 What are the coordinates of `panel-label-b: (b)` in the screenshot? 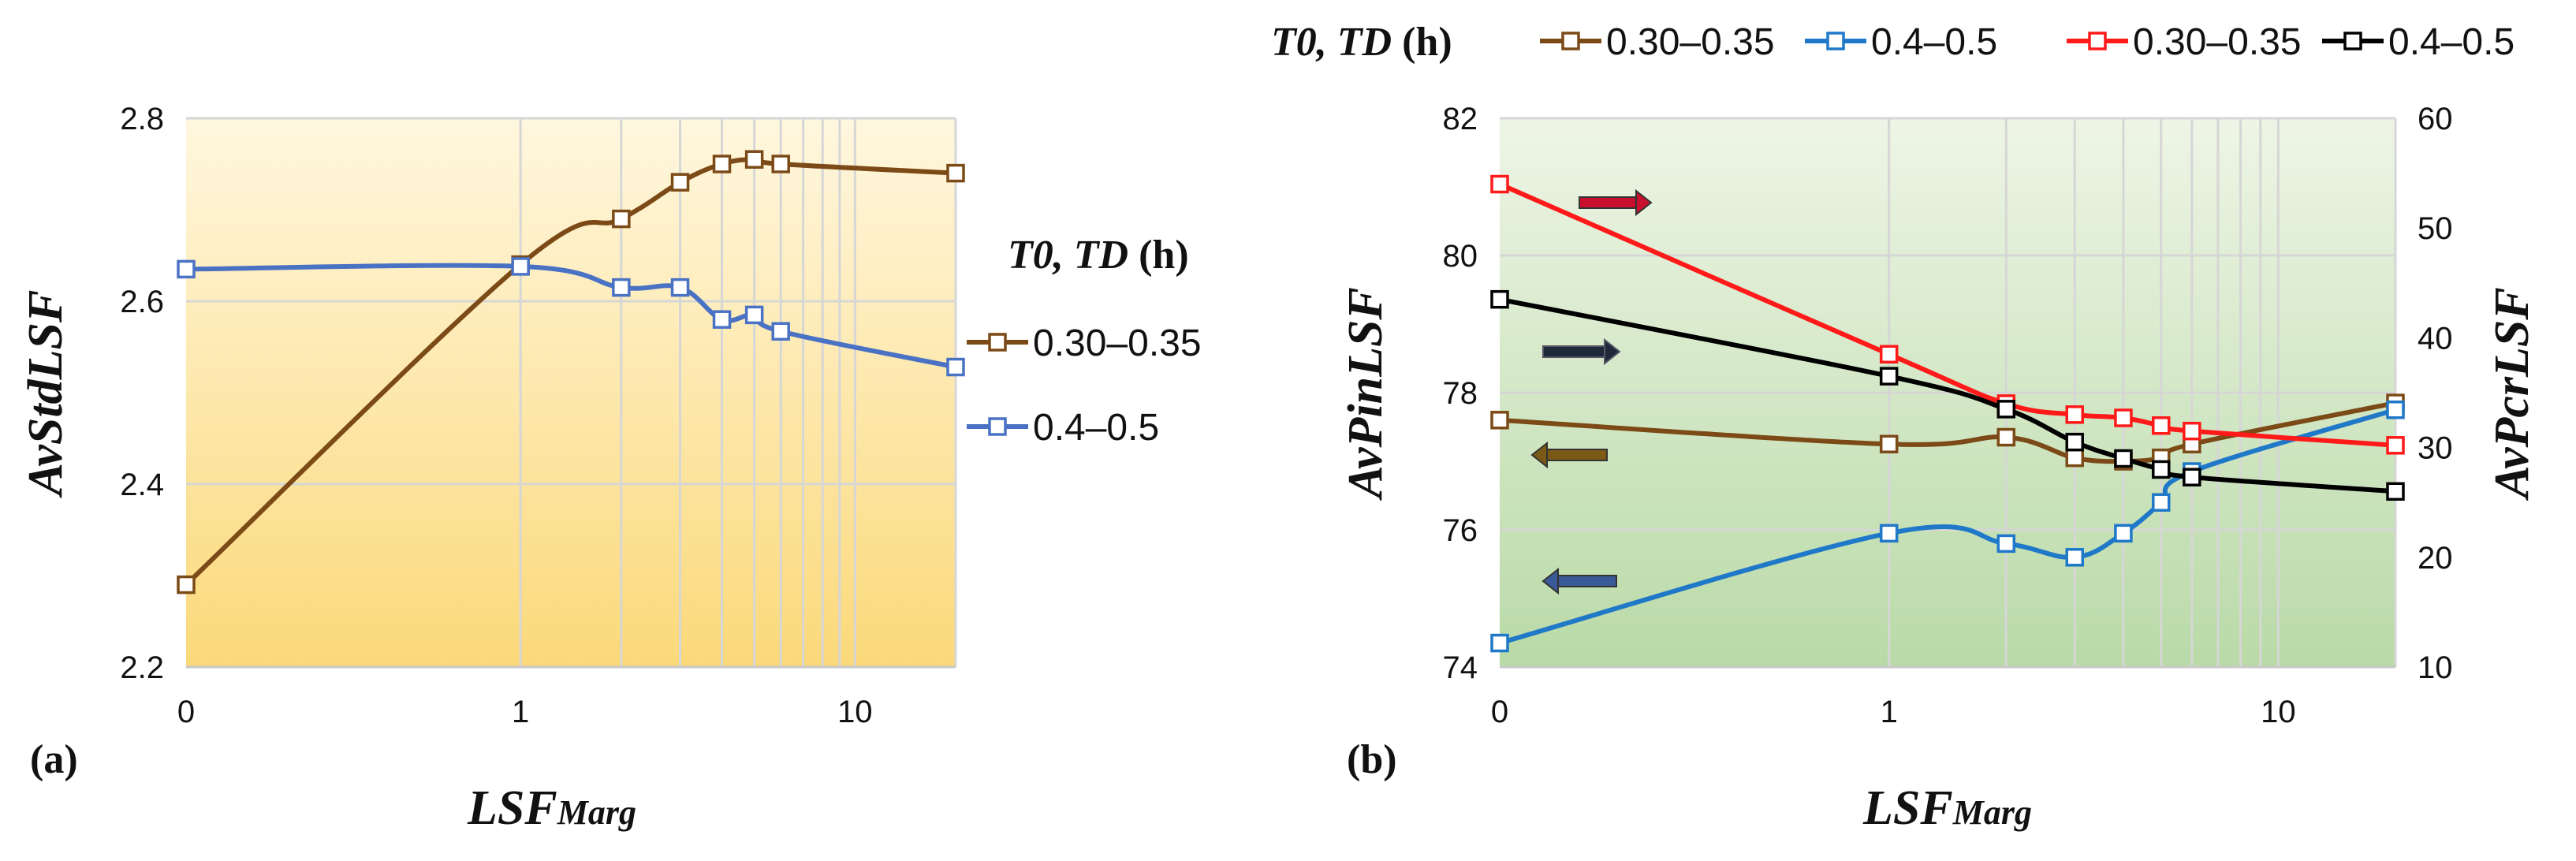 It's located at (1372, 759).